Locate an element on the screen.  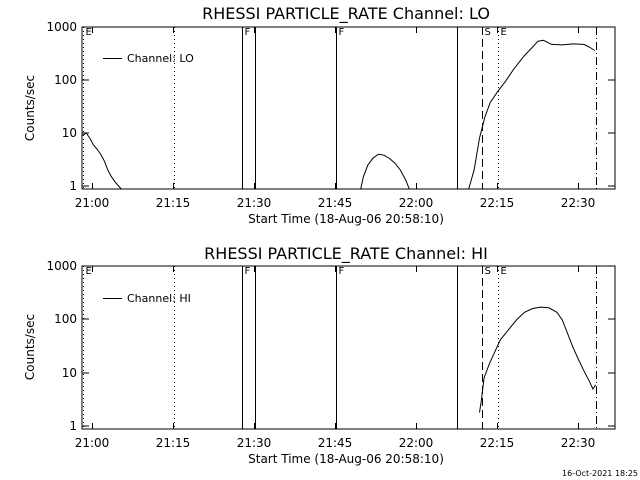
chart-title: RHESSI PARTICLE_RATE Channel: LO is located at coordinates (346, 14).